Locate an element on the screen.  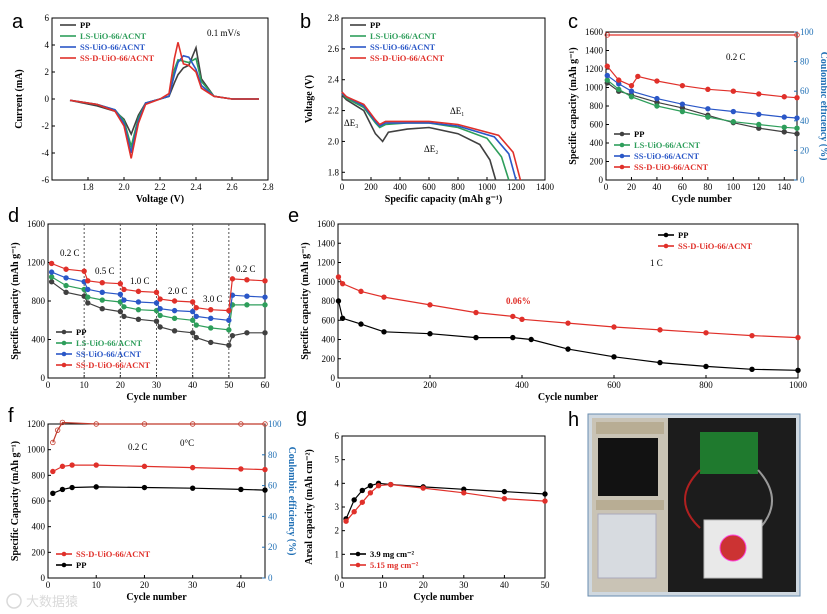
y-tick-label: 2.6 is located at coordinates (334, 49).